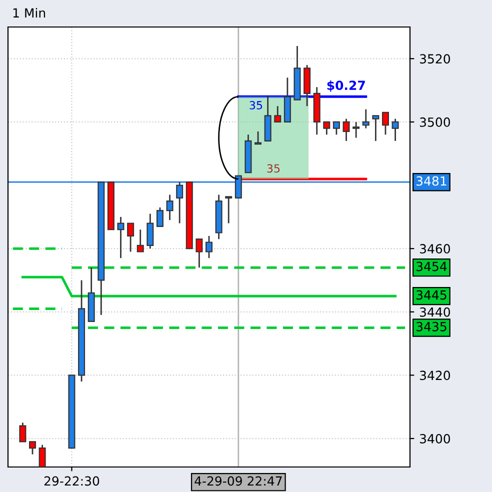 This screenshot has width=492, height=492. I want to click on annotation: $0.27, so click(346, 86).